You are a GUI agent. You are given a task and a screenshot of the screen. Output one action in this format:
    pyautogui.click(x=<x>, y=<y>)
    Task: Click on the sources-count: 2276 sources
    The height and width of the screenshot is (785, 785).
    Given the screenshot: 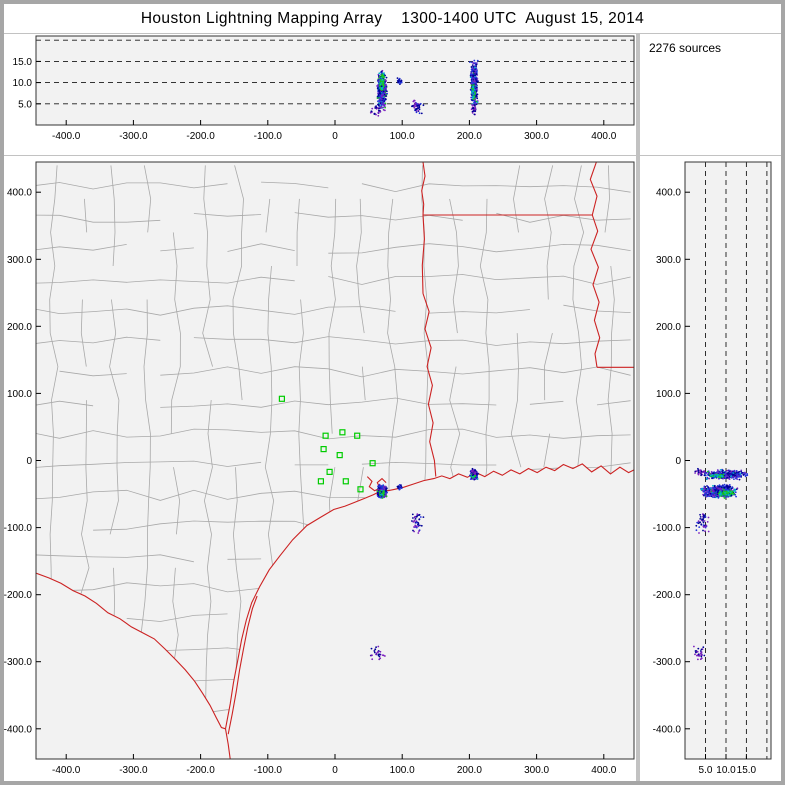 What is the action you would take?
    pyautogui.click(x=685, y=48)
    